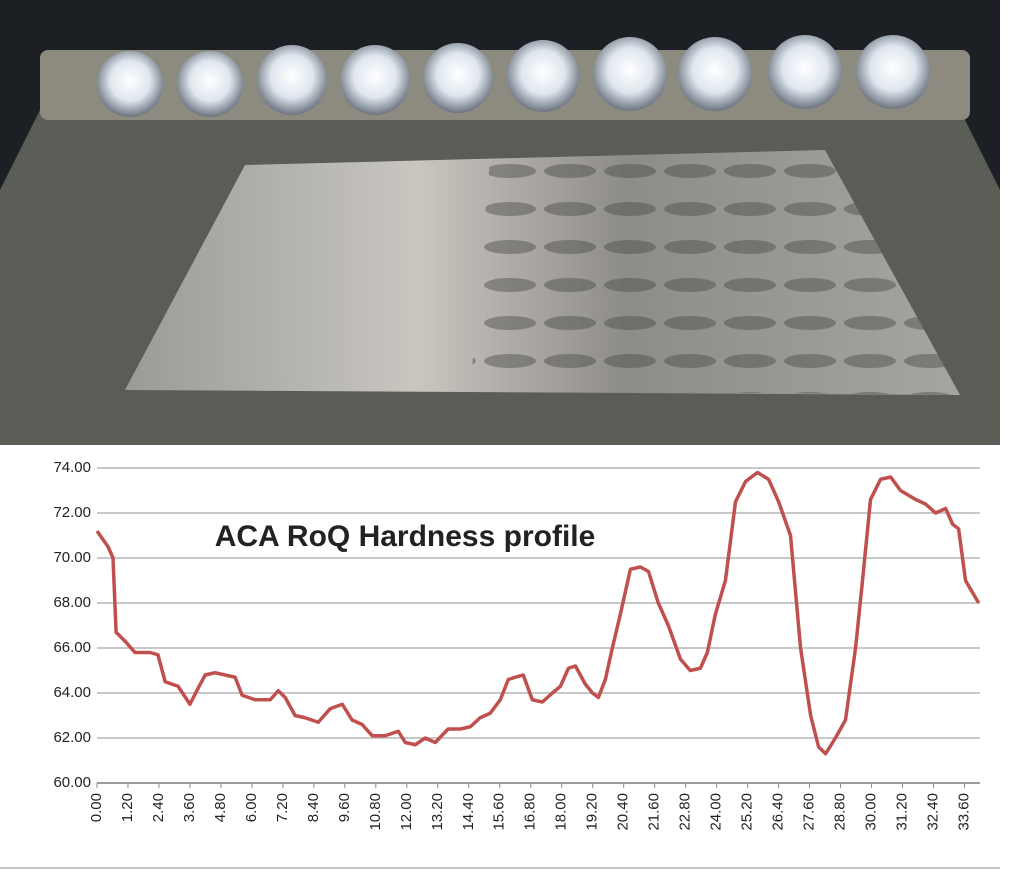 Image resolution: width=1024 pixels, height=874 pixels. Describe the element at coordinates (72, 467) in the screenshot. I see `y-tick-label: 74.00` at that location.